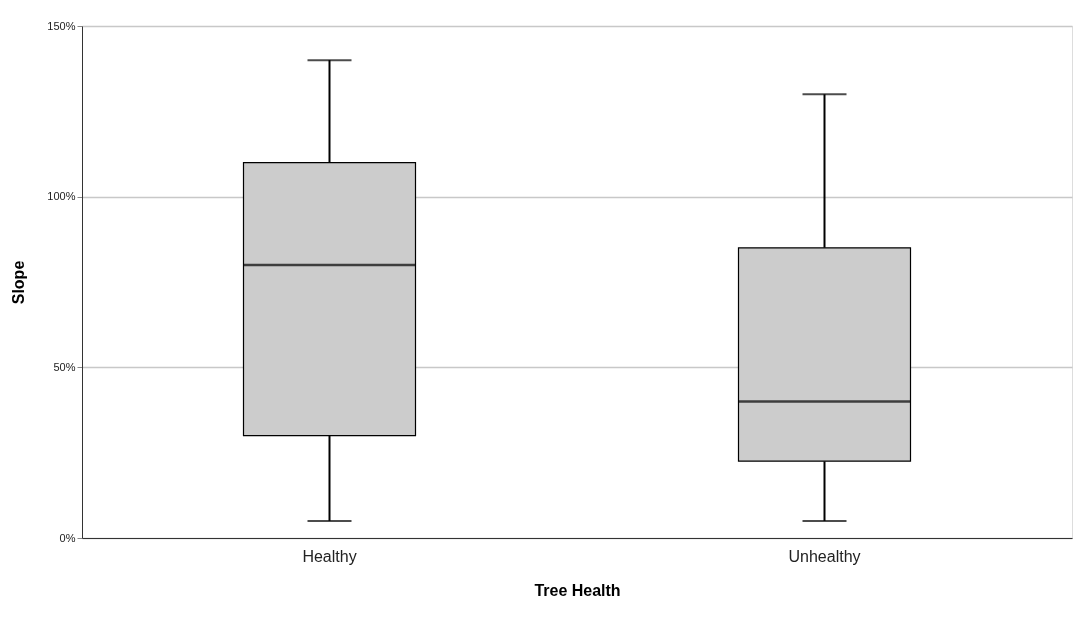  What do you see at coordinates (61, 196) in the screenshot?
I see `y-tick-label: 100%` at bounding box center [61, 196].